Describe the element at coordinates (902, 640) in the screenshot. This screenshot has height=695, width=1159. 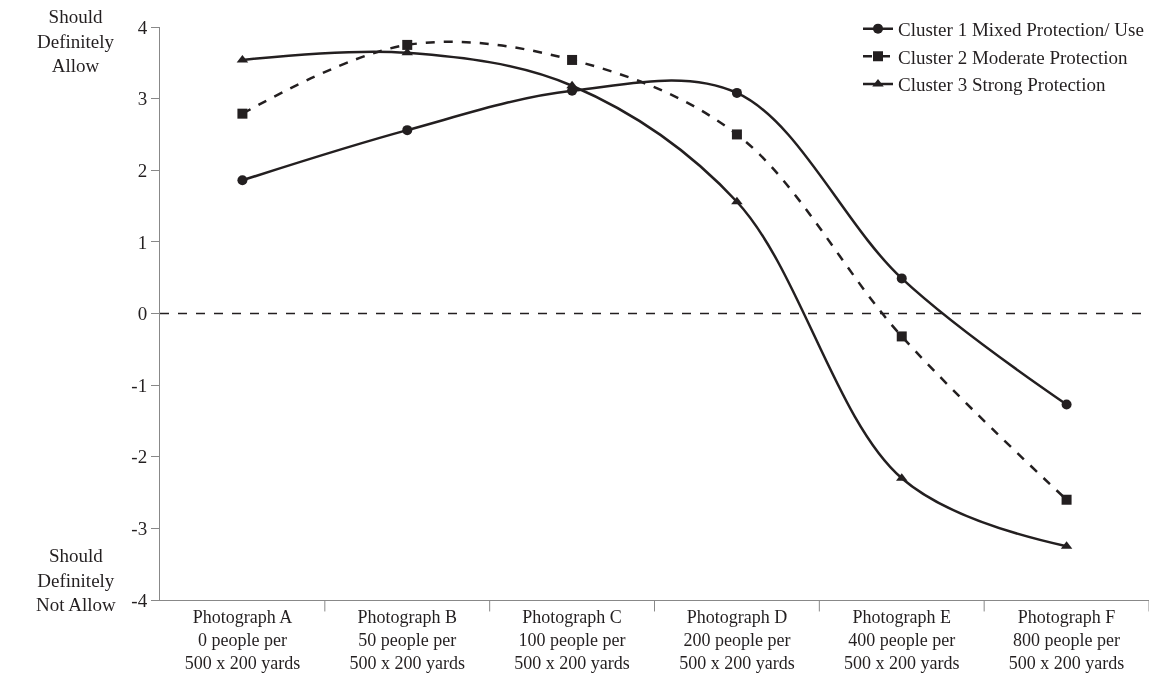
I see `x-tick-label: Photograph E 400 people per 500 x 200 yards` at that location.